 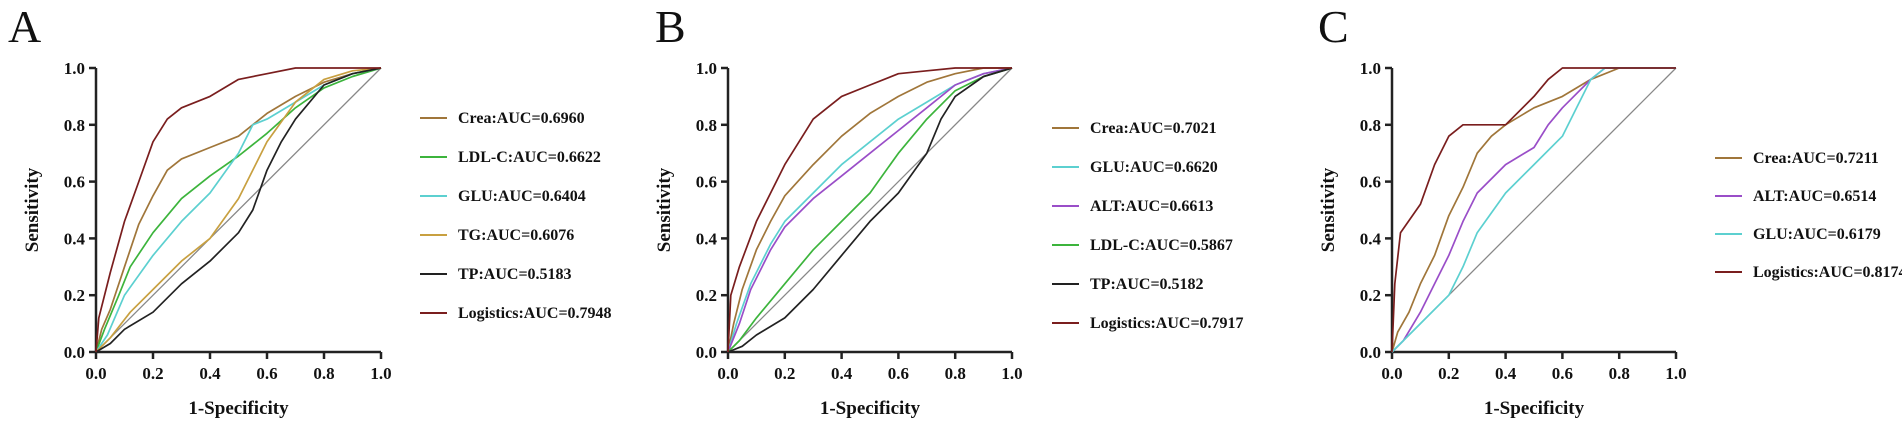 I want to click on legend-label: GLU:AUC=0.6179, so click(x=1817, y=234).